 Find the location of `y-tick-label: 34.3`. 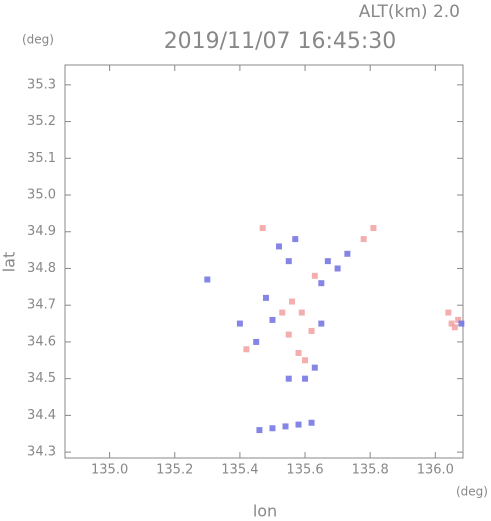

y-tick-label: 34.3 is located at coordinates (41, 452).